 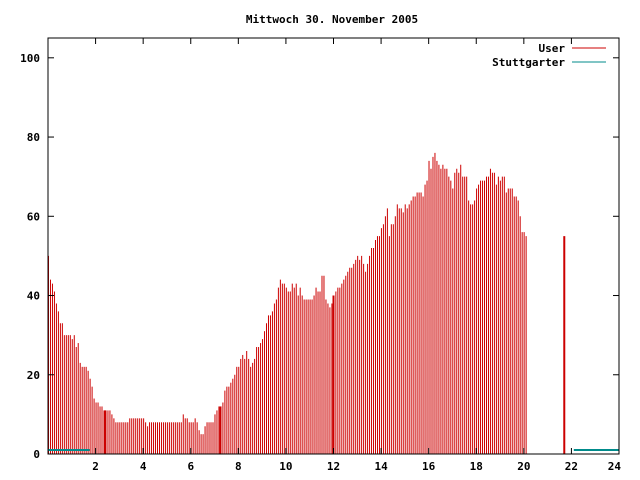 What do you see at coordinates (429, 466) in the screenshot?
I see `x-tick-label: 16` at bounding box center [429, 466].